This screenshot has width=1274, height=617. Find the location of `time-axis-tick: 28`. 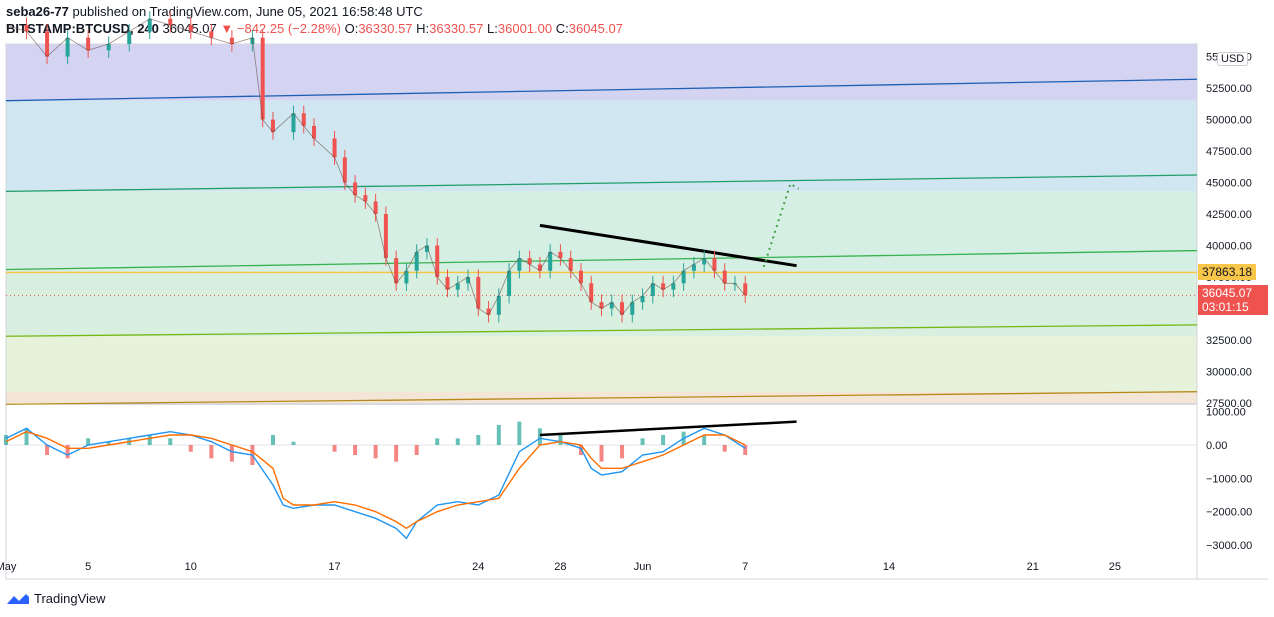

time-axis-tick: 28 is located at coordinates (560, 567).